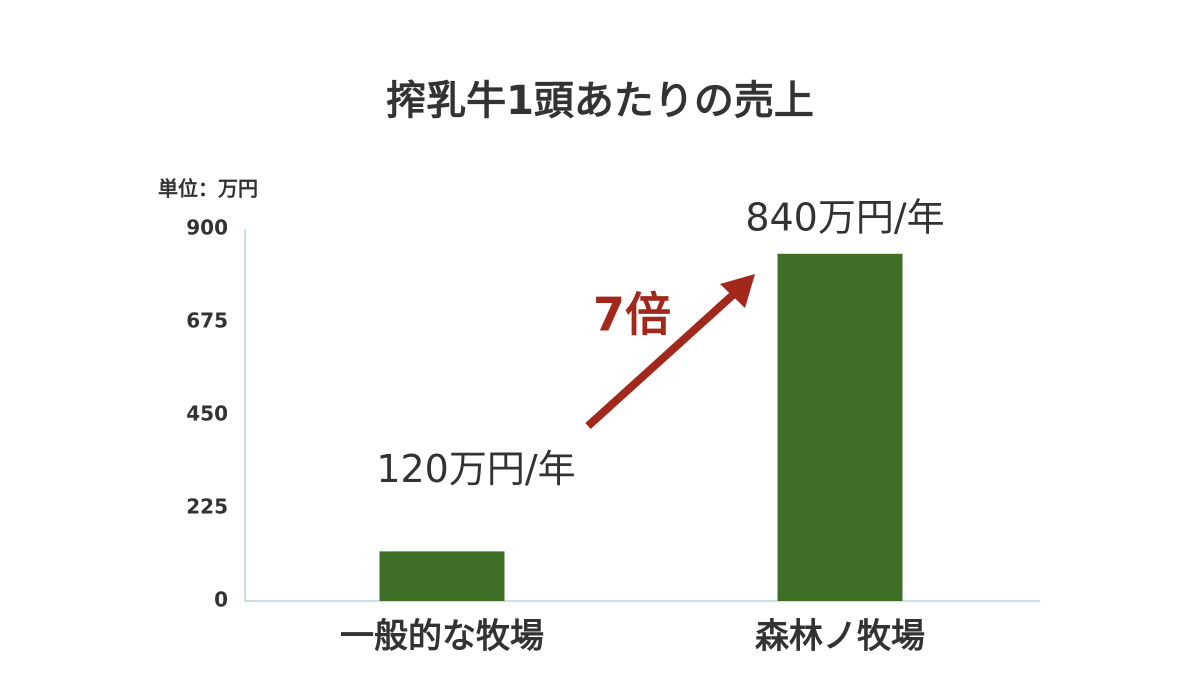 The width and height of the screenshot is (1200, 675). What do you see at coordinates (840, 637) in the screenshot?
I see `x-tick-label: 森林ノ牧場` at bounding box center [840, 637].